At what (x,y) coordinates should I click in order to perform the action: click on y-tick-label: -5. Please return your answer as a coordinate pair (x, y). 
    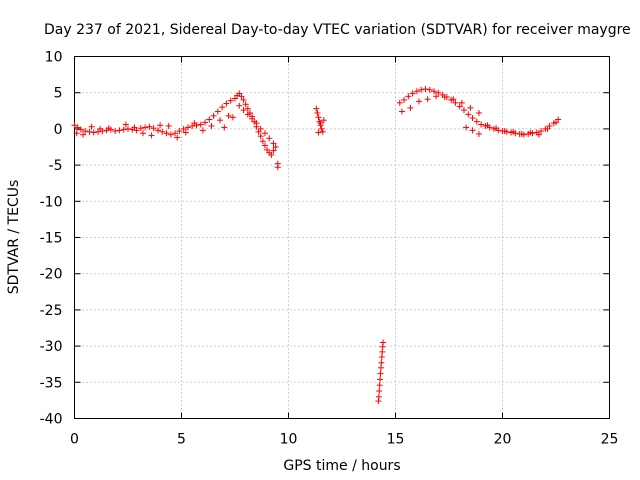
    Looking at the image, I should click on (56, 166).